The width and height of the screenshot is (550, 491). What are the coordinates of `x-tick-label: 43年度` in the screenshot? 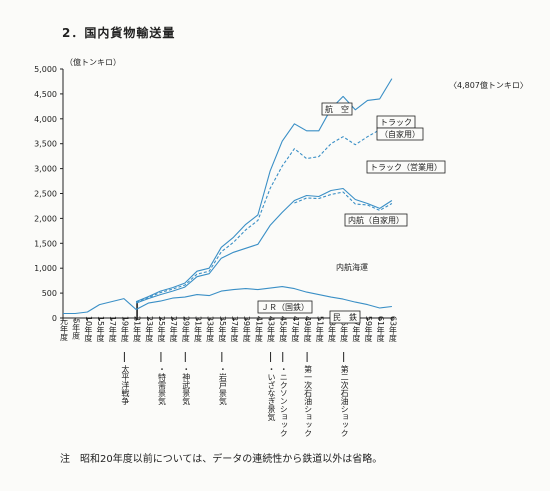 It's located at (271, 329).